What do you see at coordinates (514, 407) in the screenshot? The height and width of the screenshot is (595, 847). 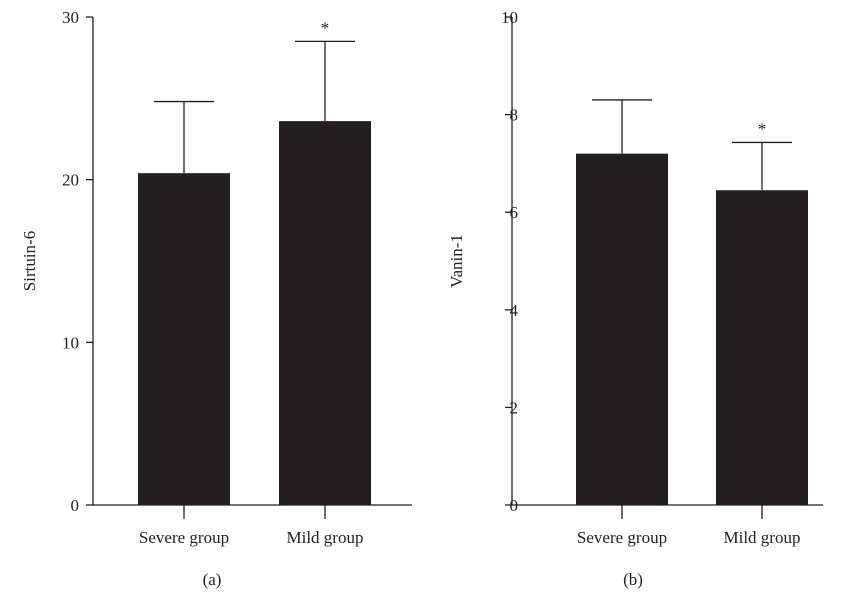 I see `y-tick-label: 2` at bounding box center [514, 407].